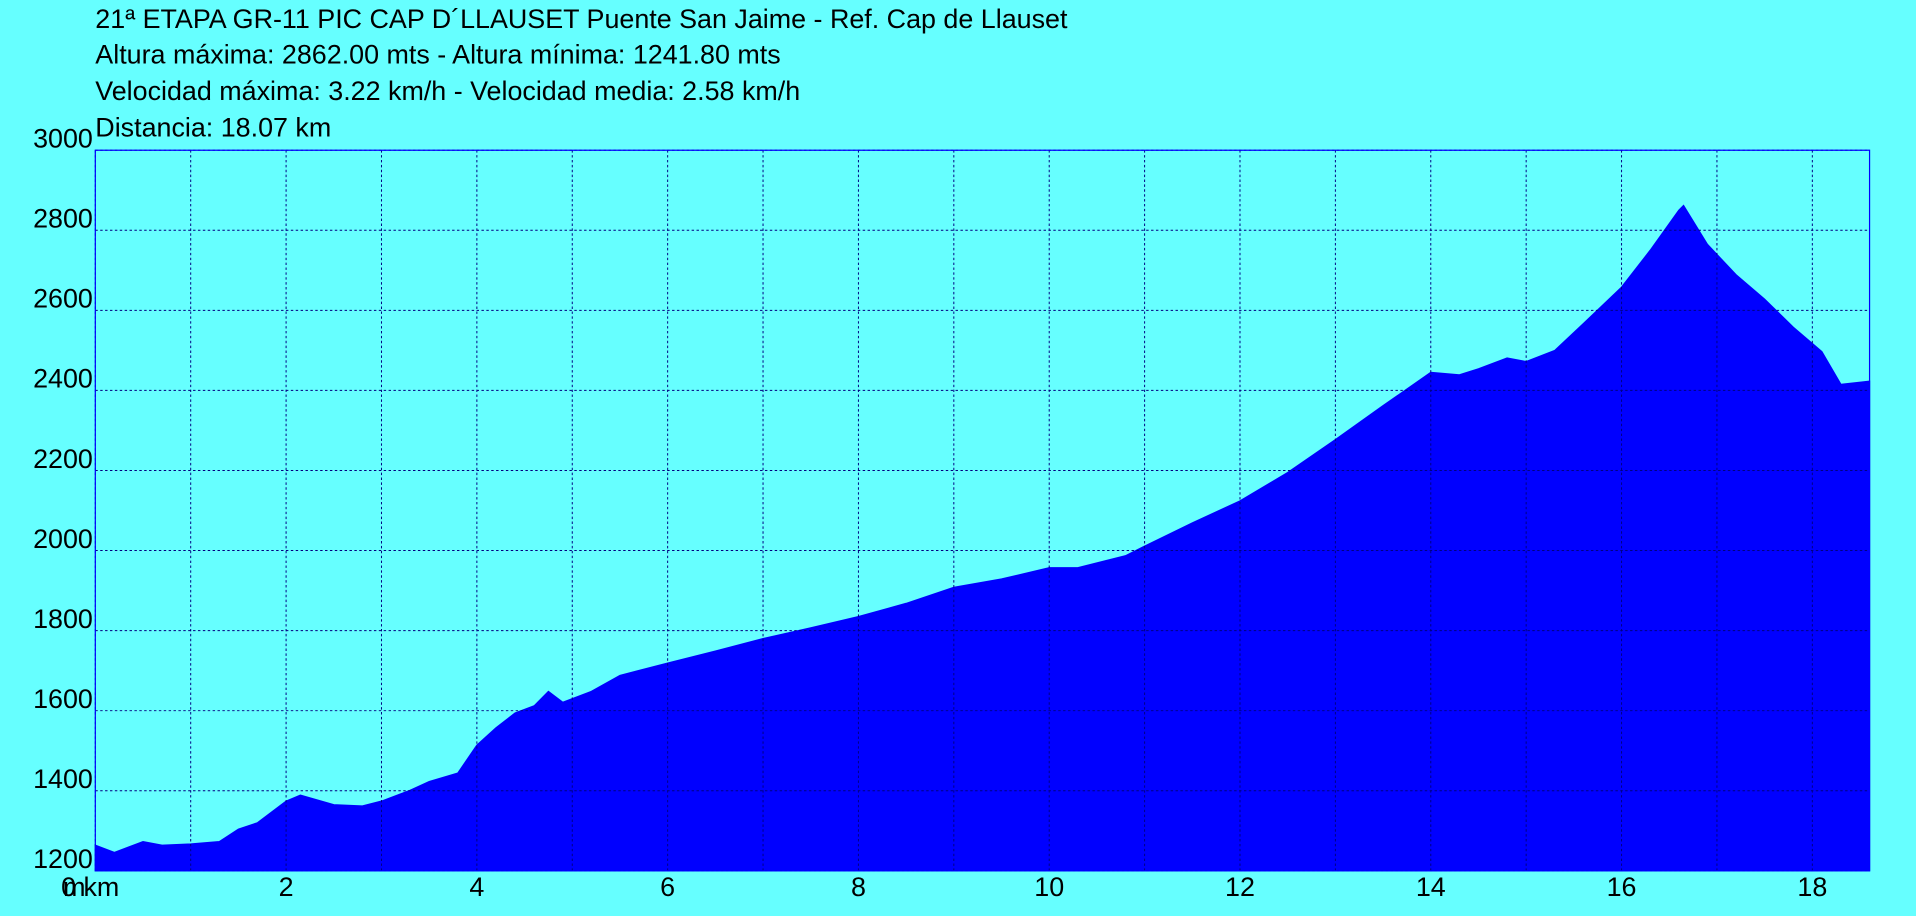 This screenshot has width=1916, height=916. What do you see at coordinates (63, 299) in the screenshot?
I see `y-tick-label: 2600` at bounding box center [63, 299].